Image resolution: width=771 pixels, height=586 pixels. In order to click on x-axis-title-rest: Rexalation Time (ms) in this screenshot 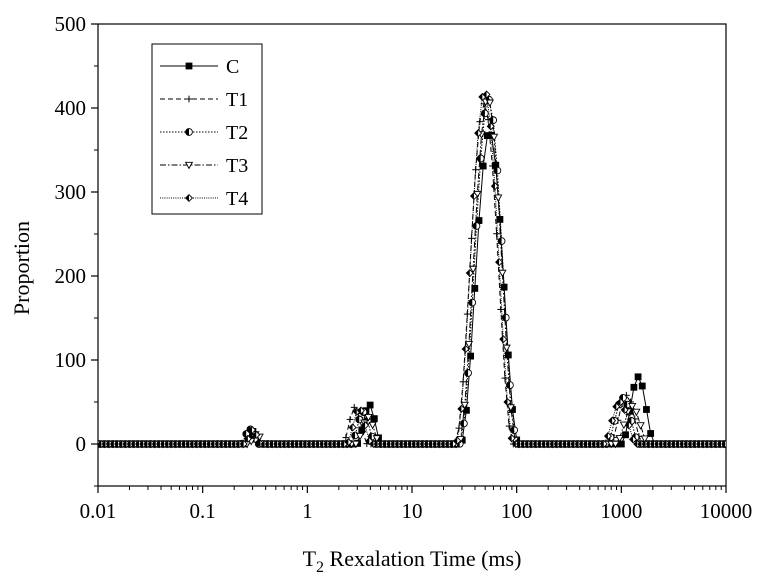, I will do `click(422, 558)`.